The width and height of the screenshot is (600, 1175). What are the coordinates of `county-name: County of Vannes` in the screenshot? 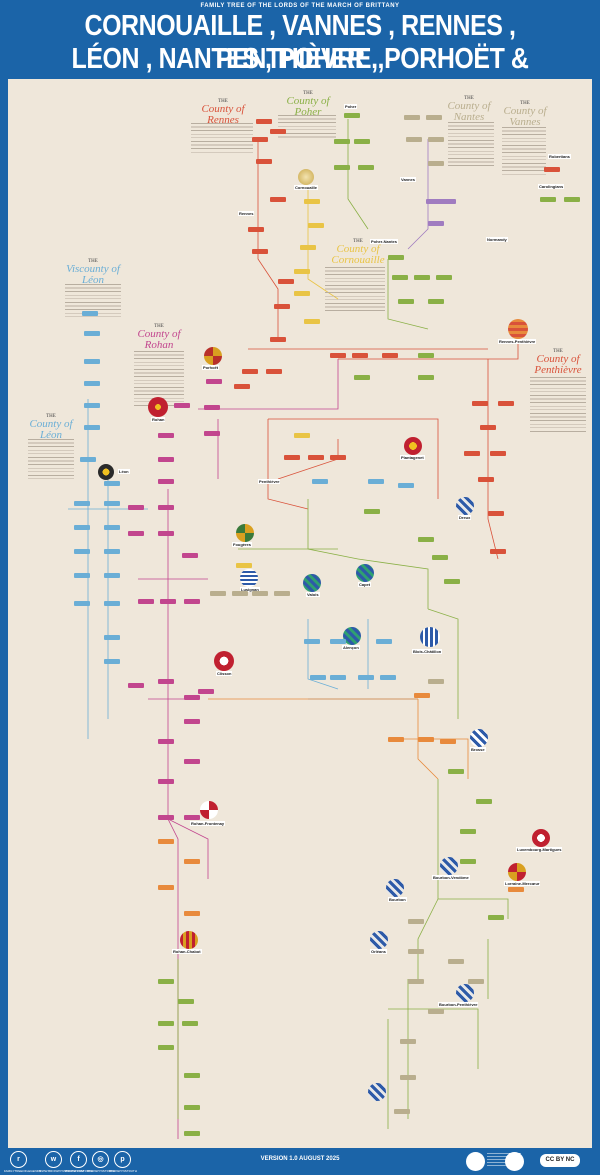 It's located at (525, 116).